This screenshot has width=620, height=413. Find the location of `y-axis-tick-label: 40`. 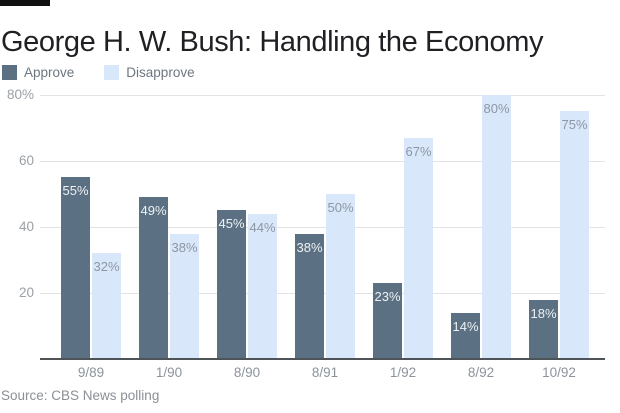

y-axis-tick-label: 40 is located at coordinates (26, 226).